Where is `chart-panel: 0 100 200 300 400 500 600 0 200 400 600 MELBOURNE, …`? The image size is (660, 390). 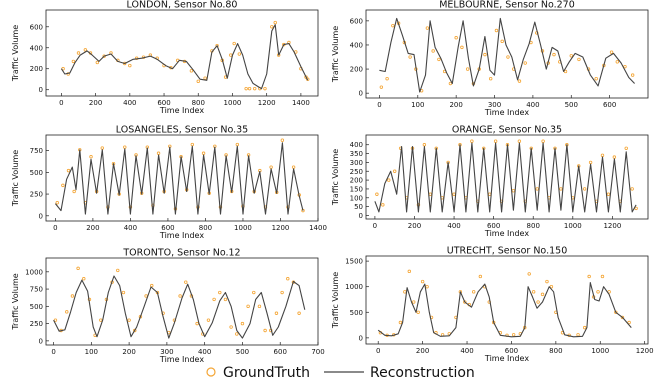
chart-panel: 0 100 200 300 400 500 600 0 200 400 600 MELBOURNE, … is located at coordinates (490, 58).